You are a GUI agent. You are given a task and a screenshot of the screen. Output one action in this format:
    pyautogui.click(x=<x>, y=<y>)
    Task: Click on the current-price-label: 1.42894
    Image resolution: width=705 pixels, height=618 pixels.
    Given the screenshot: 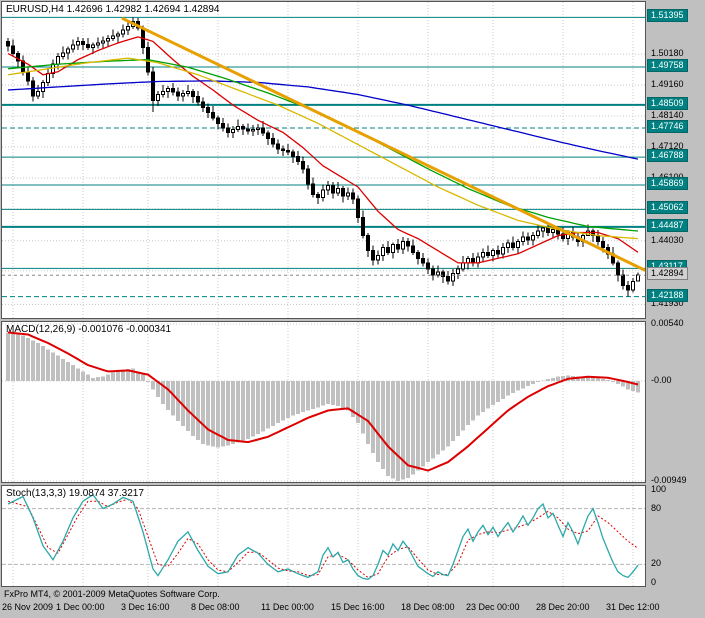 What is the action you would take?
    pyautogui.click(x=667, y=274)
    